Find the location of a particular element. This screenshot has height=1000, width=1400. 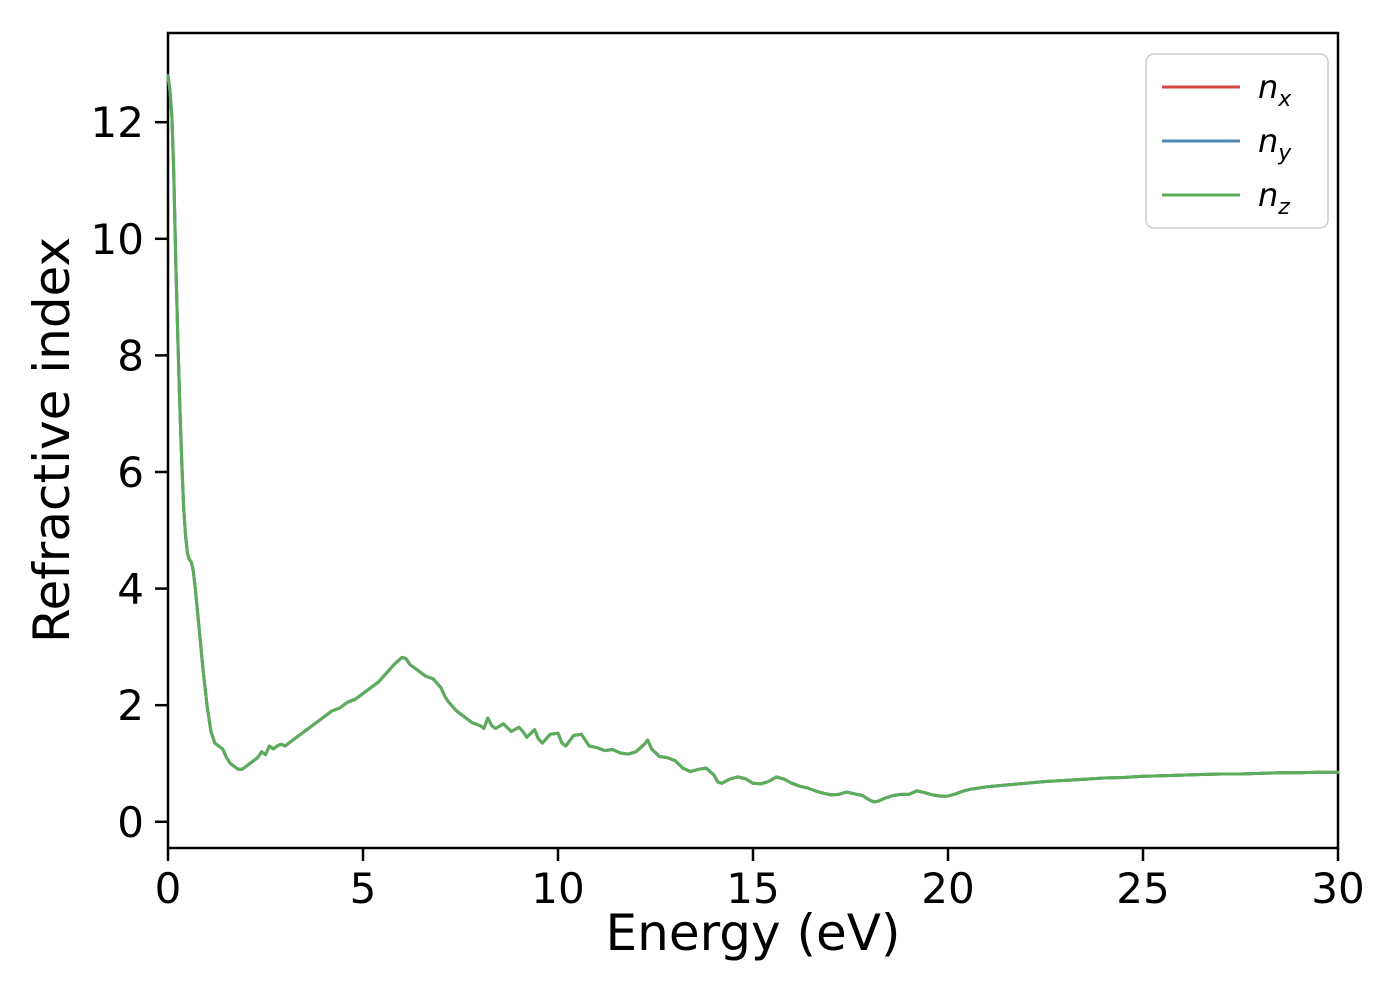

y-tick-label: 10 is located at coordinates (117, 239).